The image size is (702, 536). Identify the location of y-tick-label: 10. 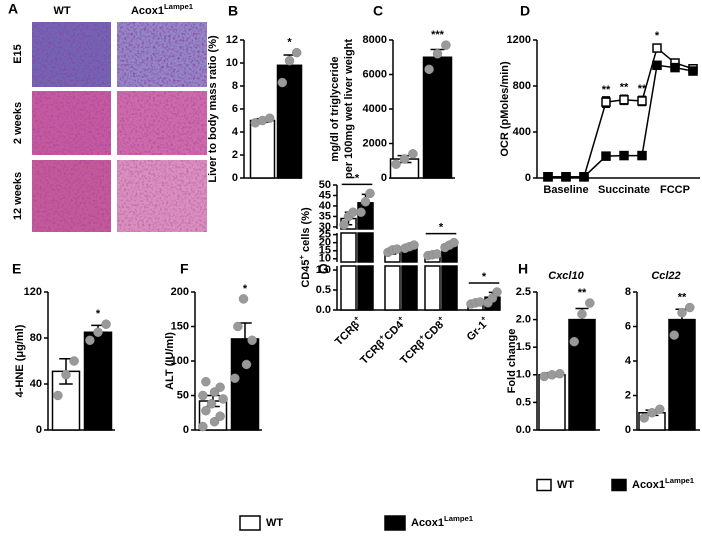
(325, 259).